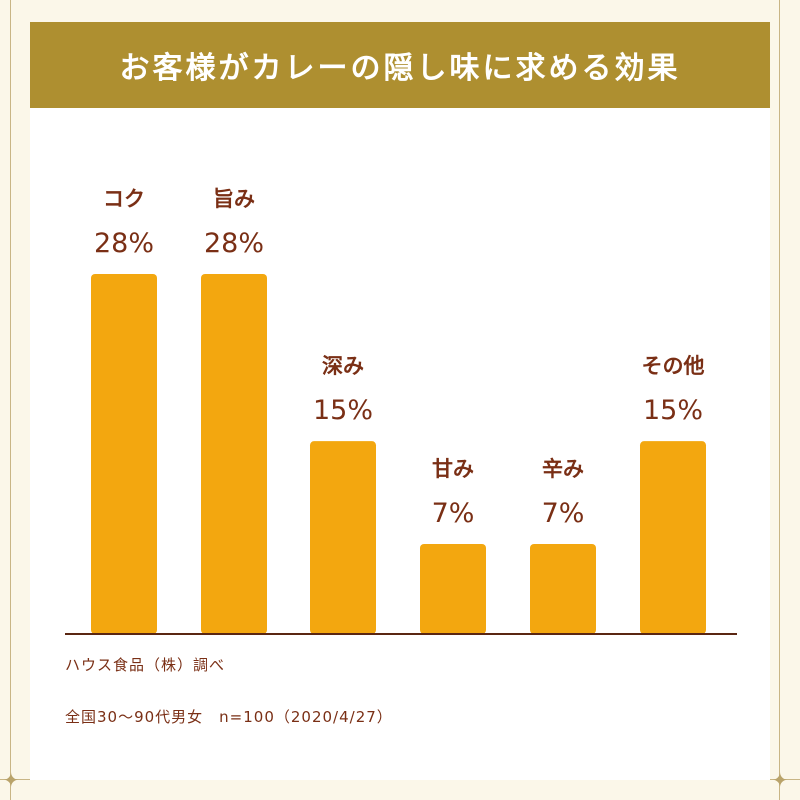  Describe the element at coordinates (343, 366) in the screenshot. I see `category-label: 深み` at that location.